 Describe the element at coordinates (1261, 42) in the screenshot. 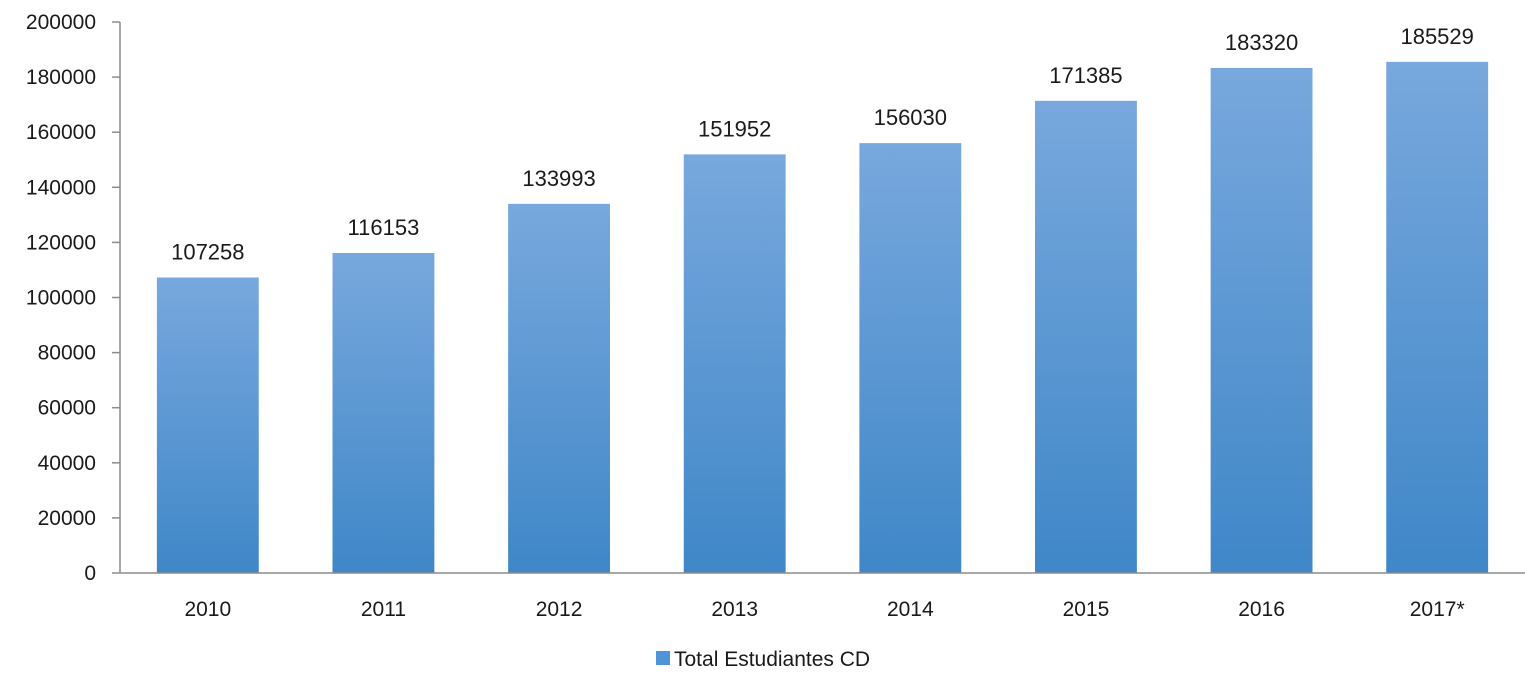

I see `data-label: 183320` at that location.